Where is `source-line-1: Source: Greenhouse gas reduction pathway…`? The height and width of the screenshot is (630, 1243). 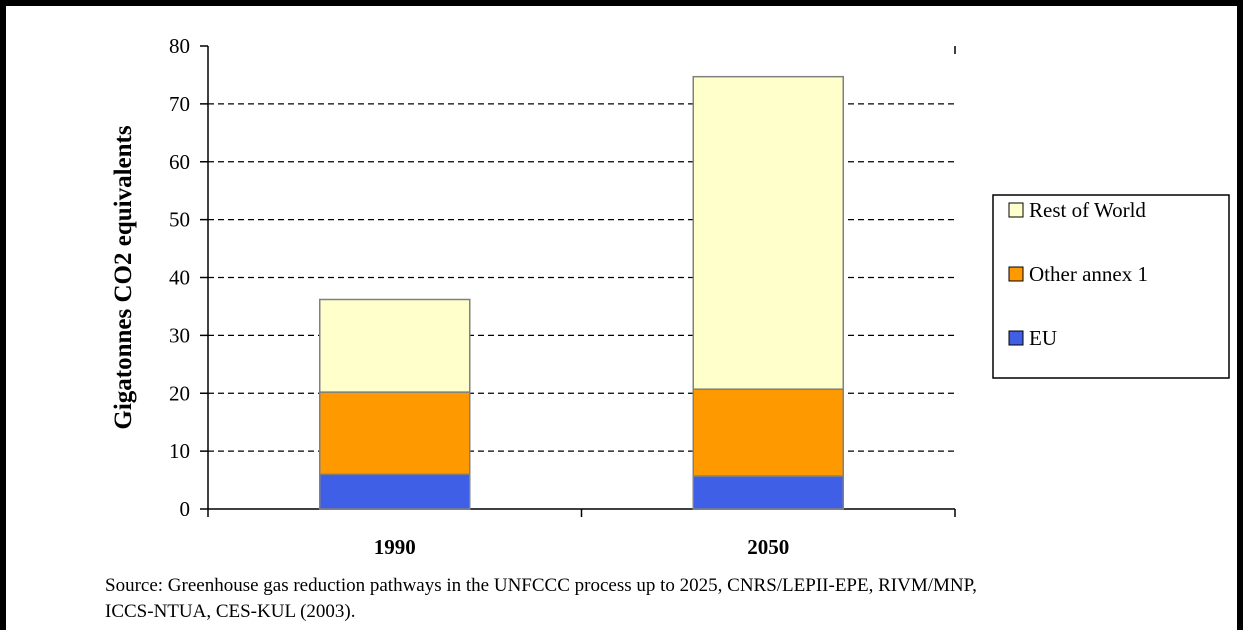 source-line-1: Source: Greenhouse gas reduction pathway… is located at coordinates (541, 585).